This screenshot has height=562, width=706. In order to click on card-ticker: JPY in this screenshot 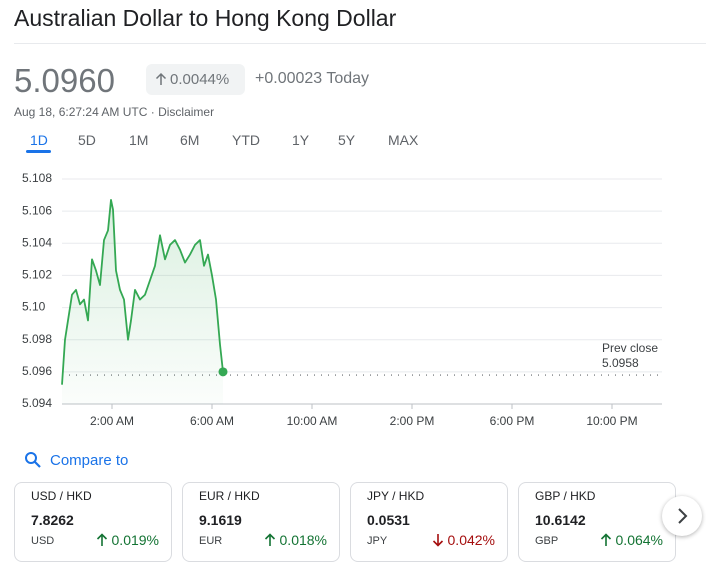, I will do `click(377, 541)`.